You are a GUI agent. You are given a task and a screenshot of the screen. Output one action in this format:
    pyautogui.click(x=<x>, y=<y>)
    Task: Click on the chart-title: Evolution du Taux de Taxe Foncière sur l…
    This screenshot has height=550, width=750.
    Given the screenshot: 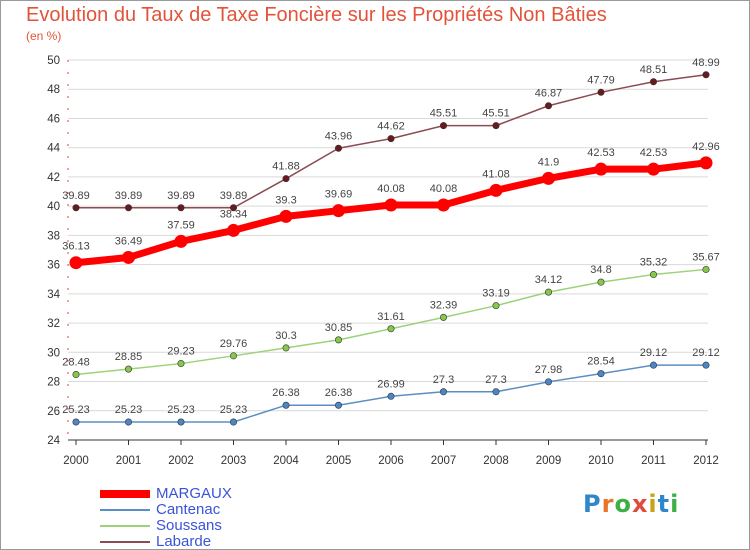 What is the action you would take?
    pyautogui.click(x=316, y=15)
    